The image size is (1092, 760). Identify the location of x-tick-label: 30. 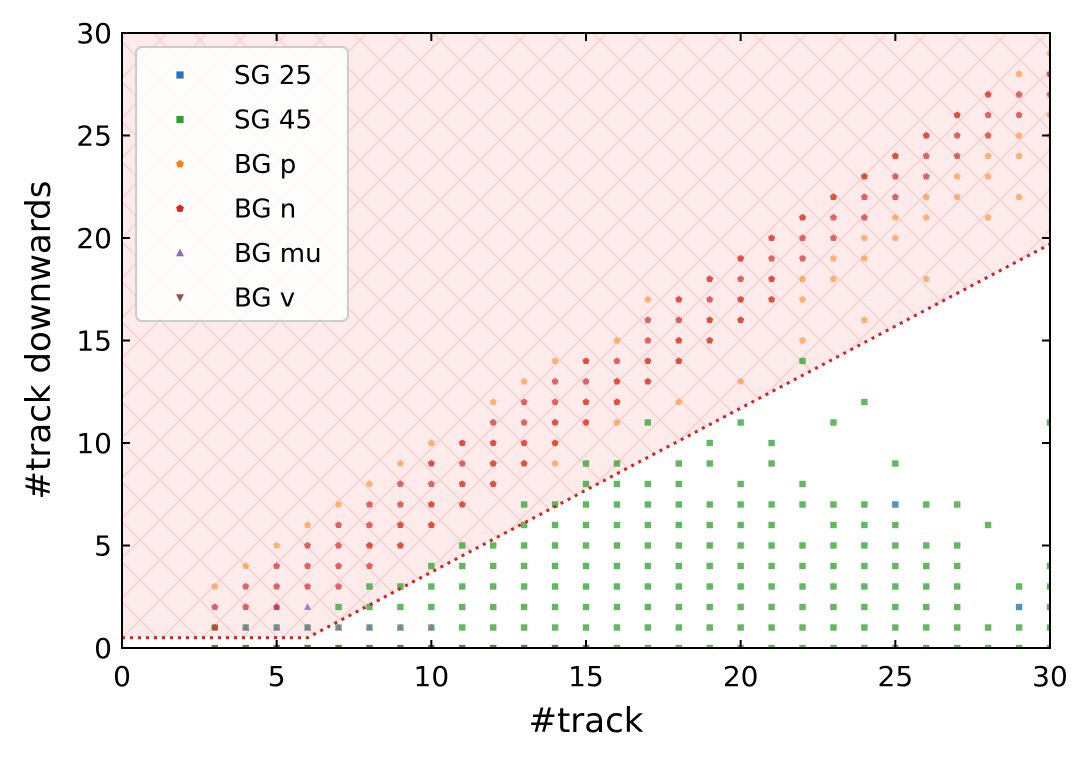
(1050, 676).